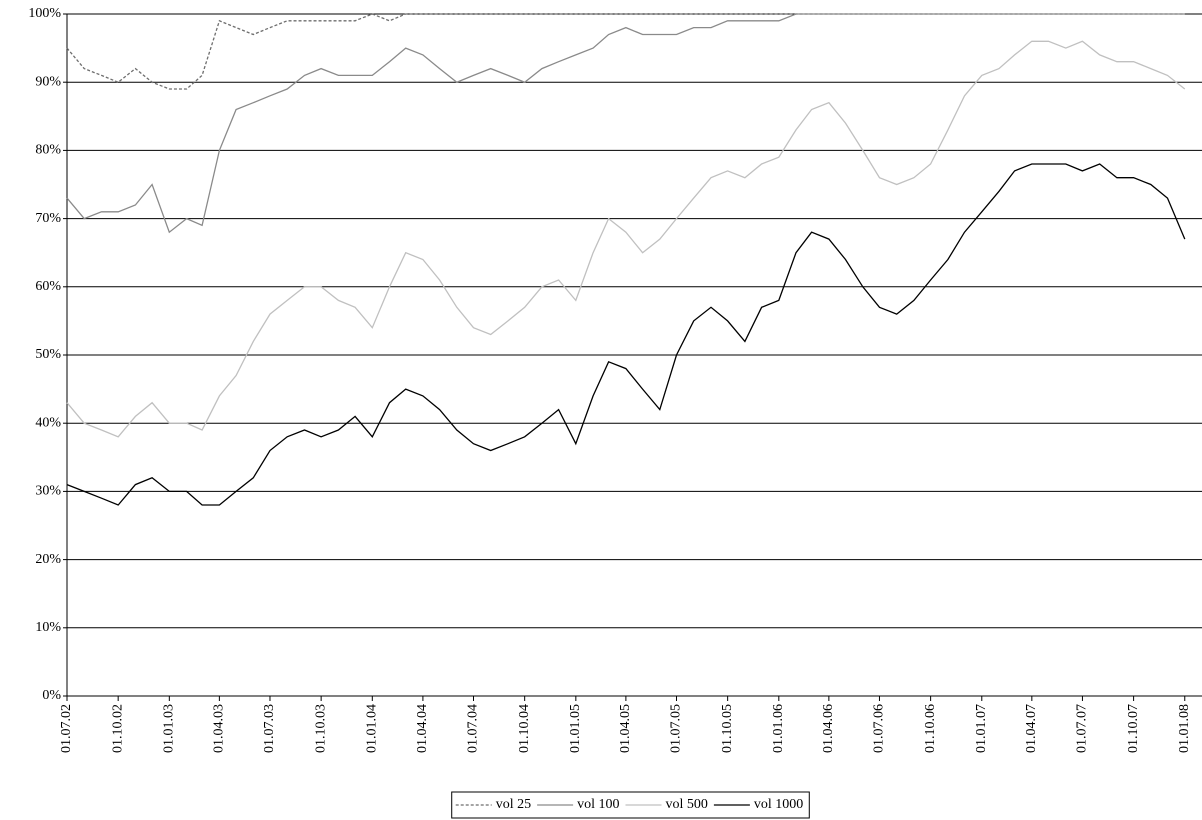  Describe the element at coordinates (422, 728) in the screenshot. I see `x-tick-label: 01.04.04` at that location.